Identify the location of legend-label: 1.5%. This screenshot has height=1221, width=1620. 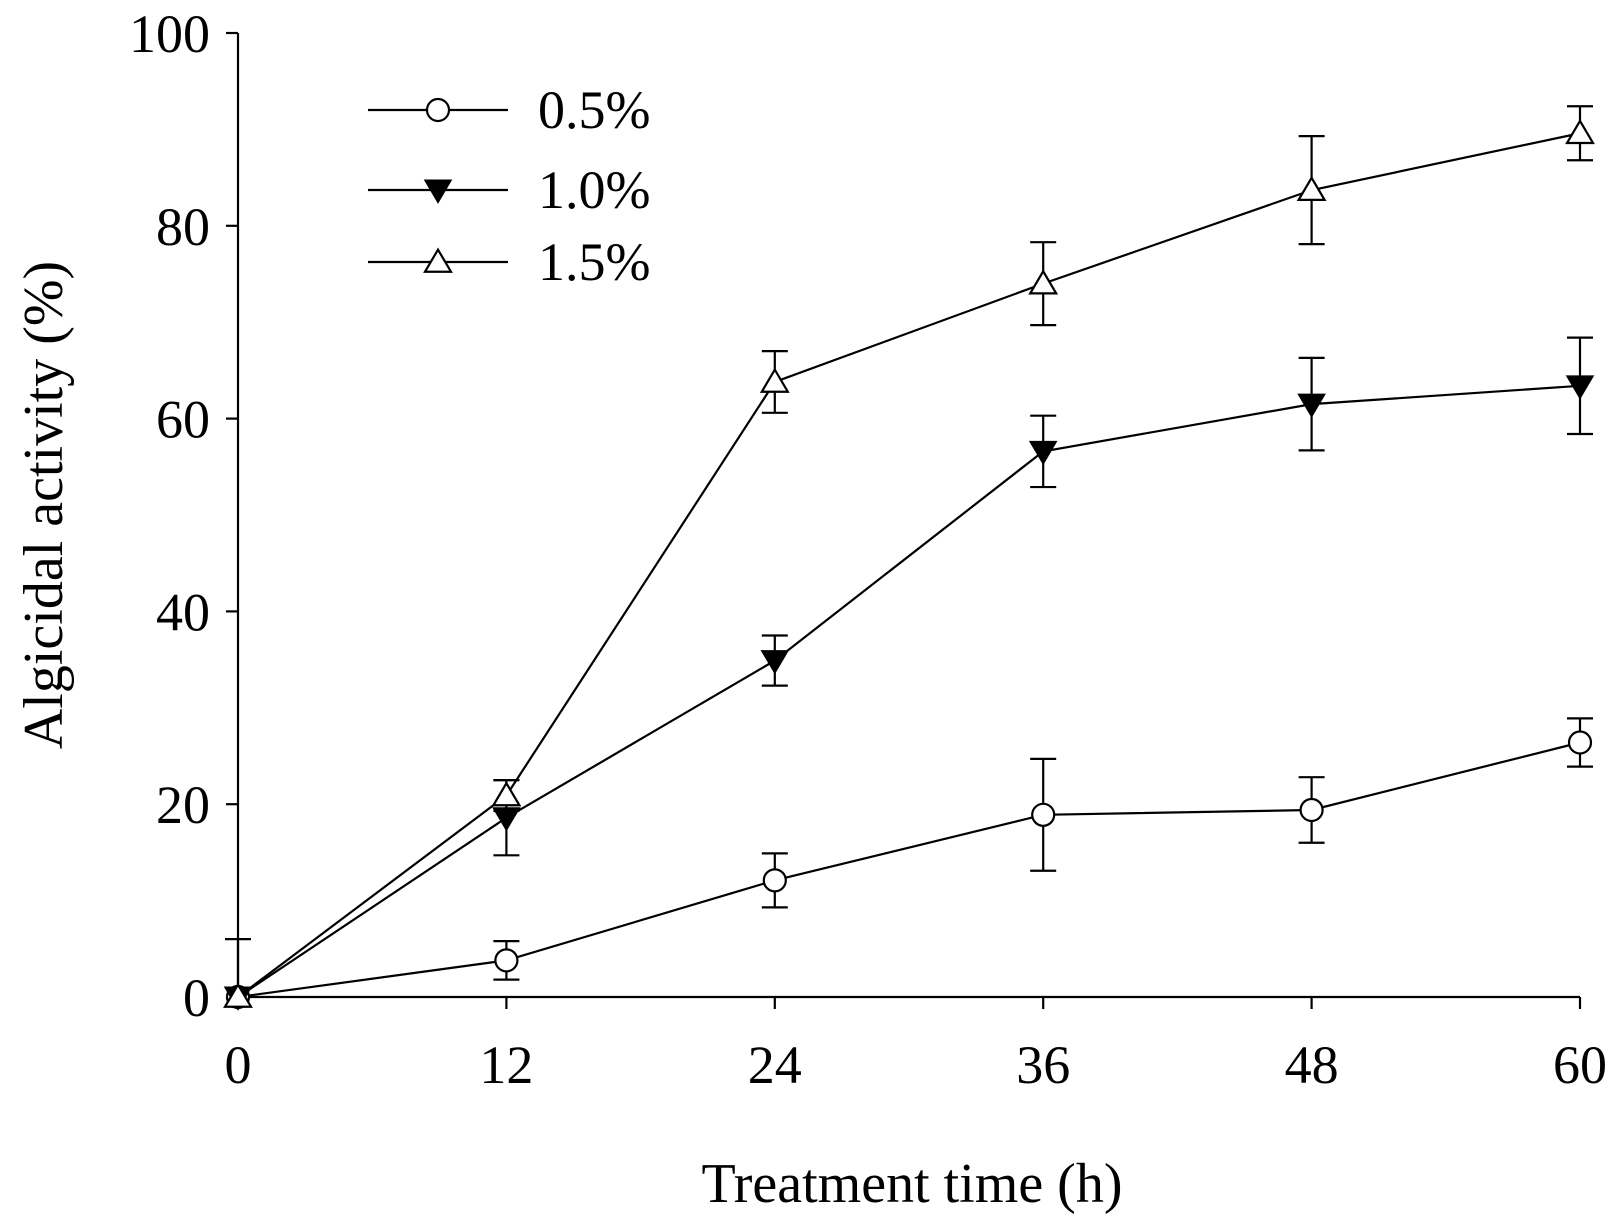
(594, 262).